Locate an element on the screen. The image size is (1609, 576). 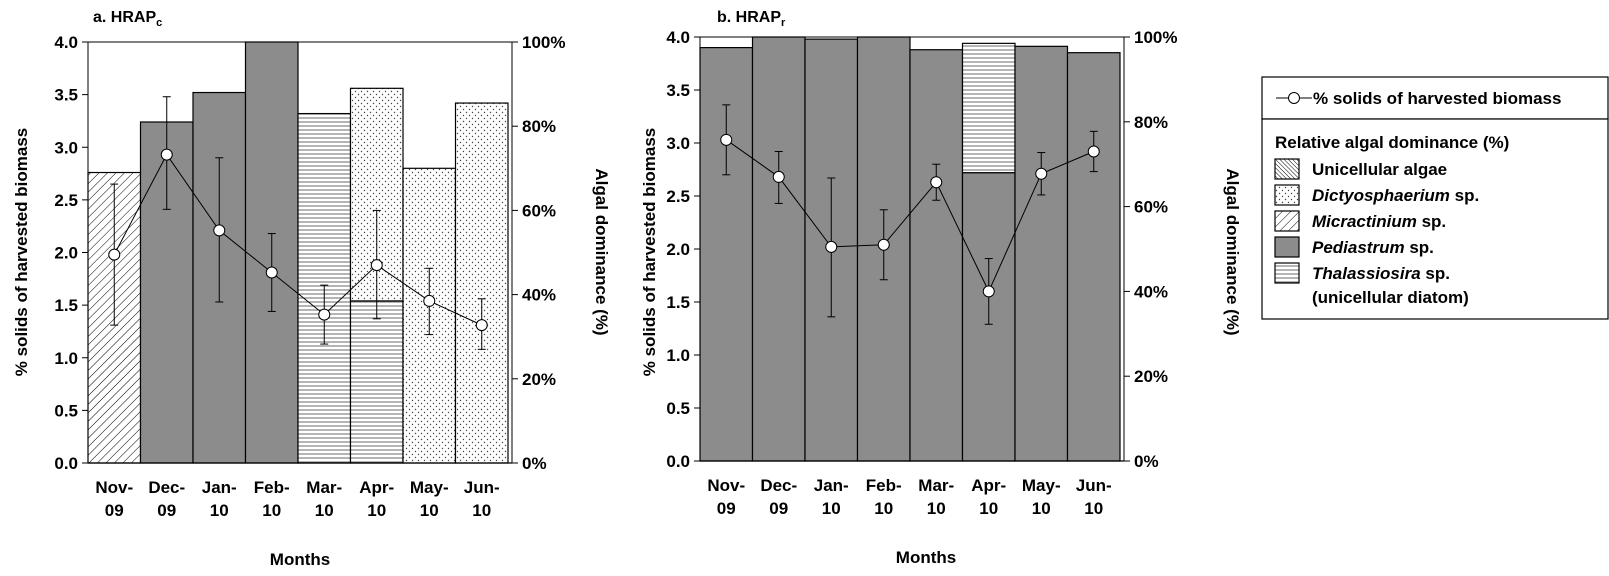
series-line is located at coordinates (909, 216).